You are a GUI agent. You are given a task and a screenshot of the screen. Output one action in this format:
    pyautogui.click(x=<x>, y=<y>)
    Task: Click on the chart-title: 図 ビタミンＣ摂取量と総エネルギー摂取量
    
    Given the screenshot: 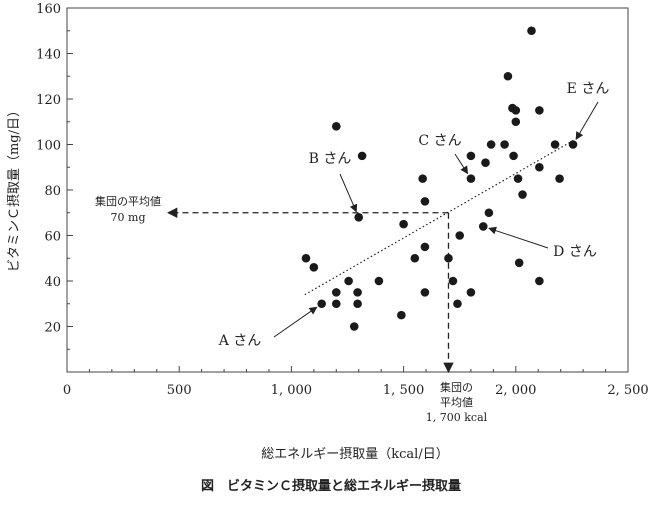 What is the action you would take?
    pyautogui.click(x=331, y=486)
    